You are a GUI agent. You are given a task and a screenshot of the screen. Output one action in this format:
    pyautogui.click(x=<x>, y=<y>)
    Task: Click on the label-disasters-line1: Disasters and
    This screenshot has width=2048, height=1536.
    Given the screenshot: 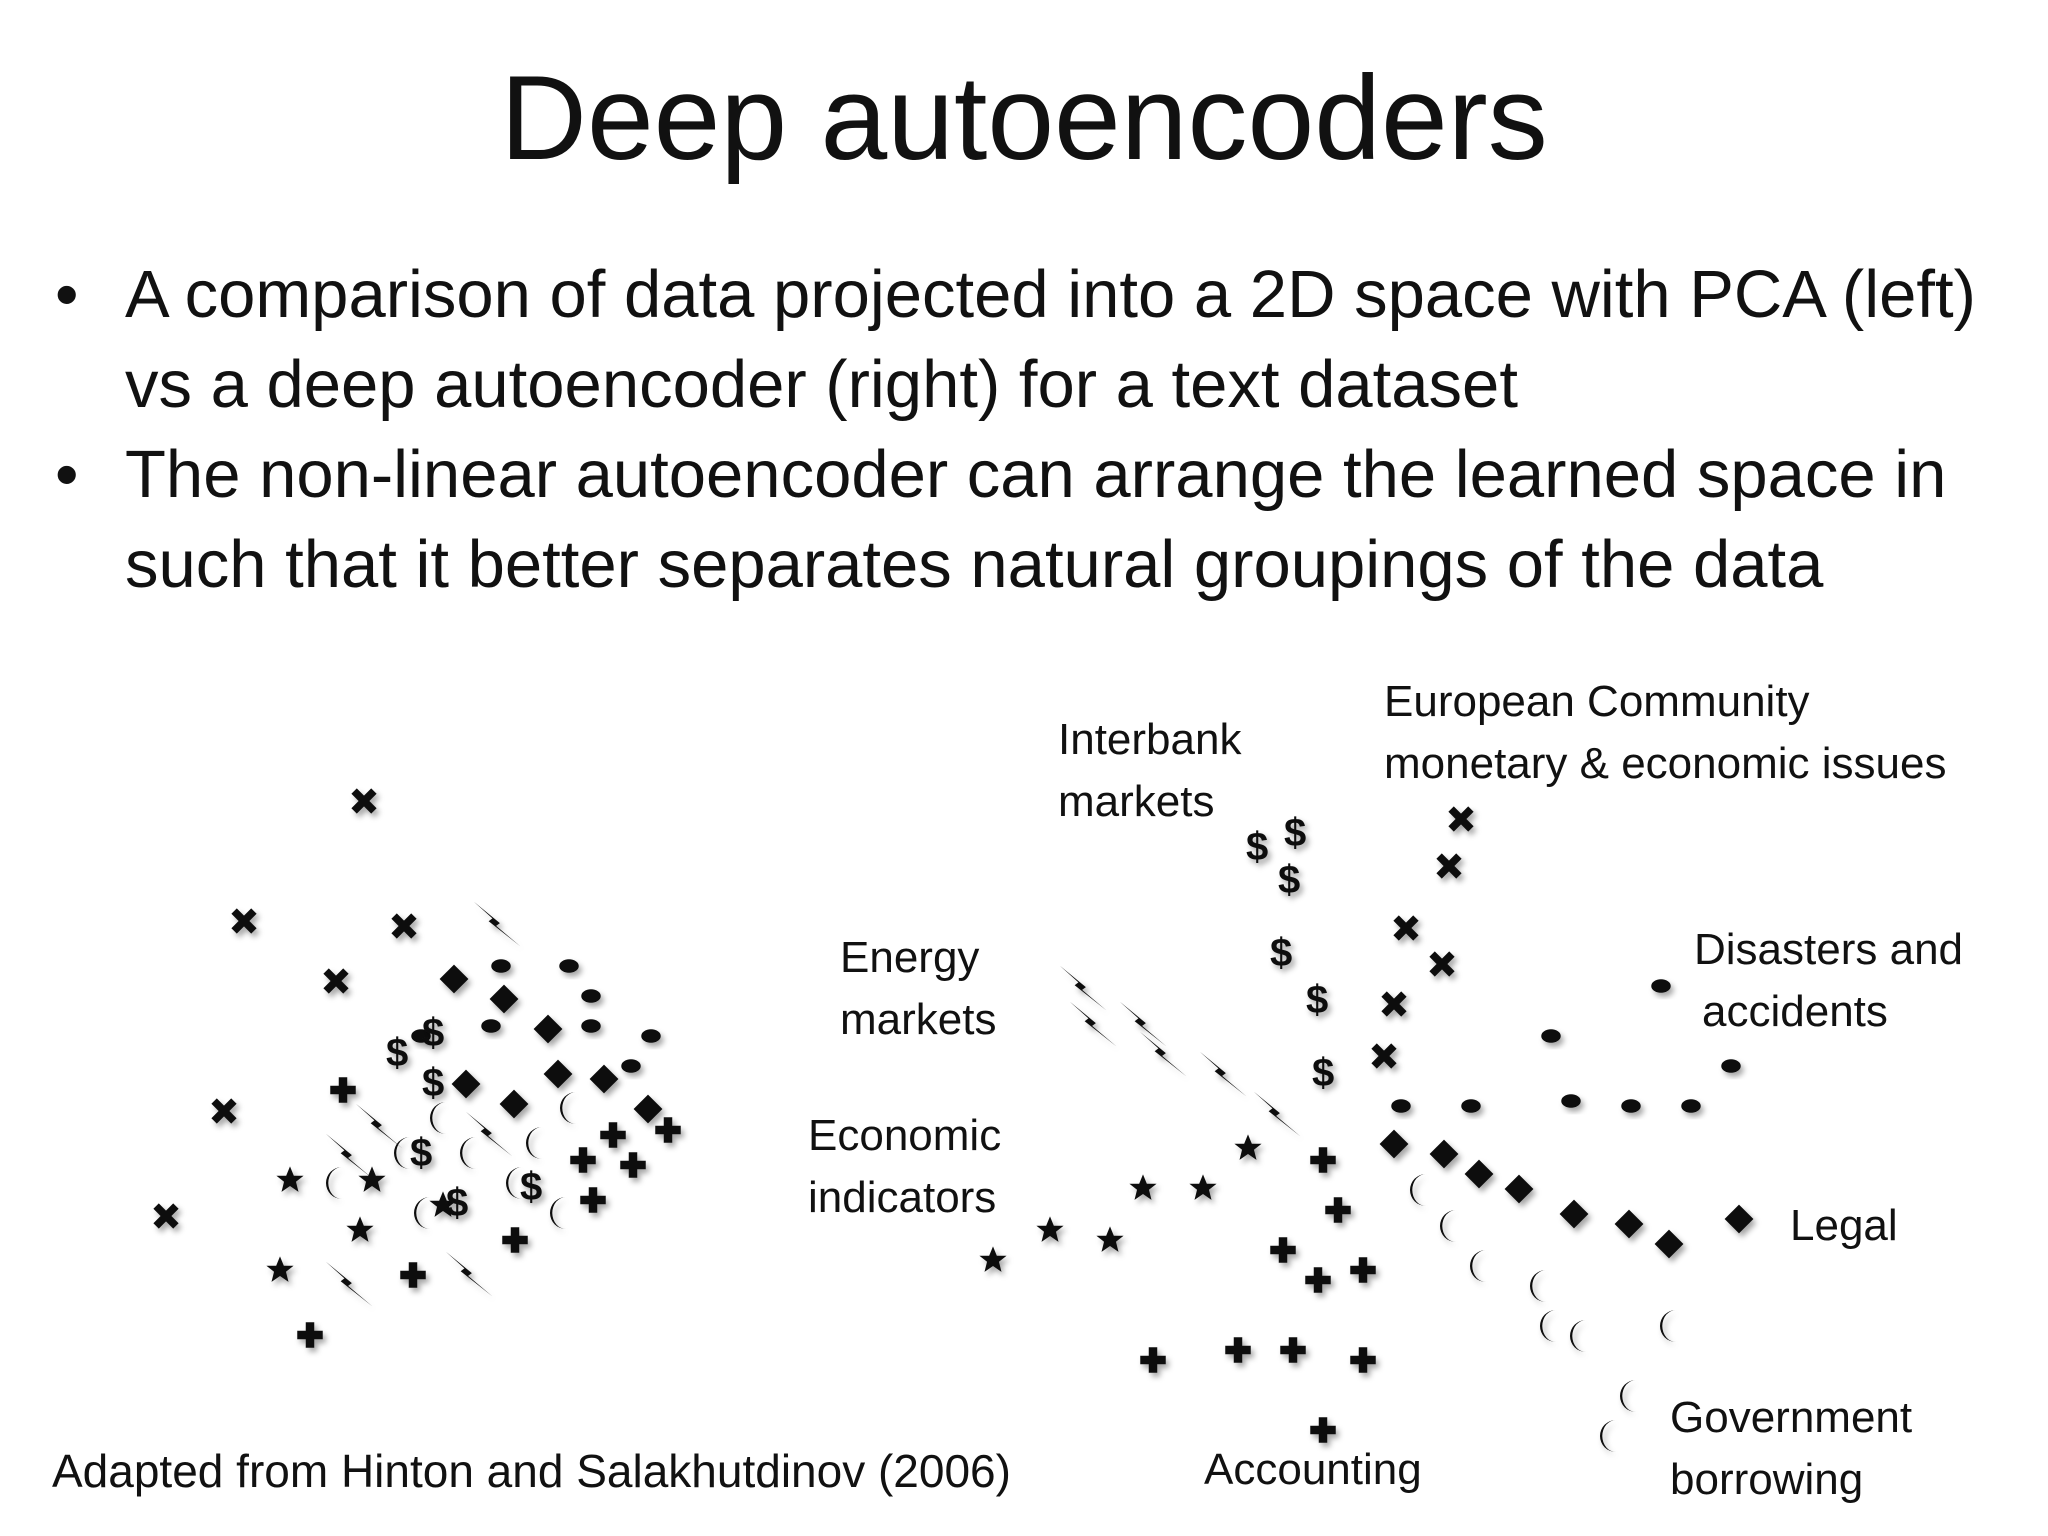 What is the action you would take?
    pyautogui.click(x=1828, y=949)
    